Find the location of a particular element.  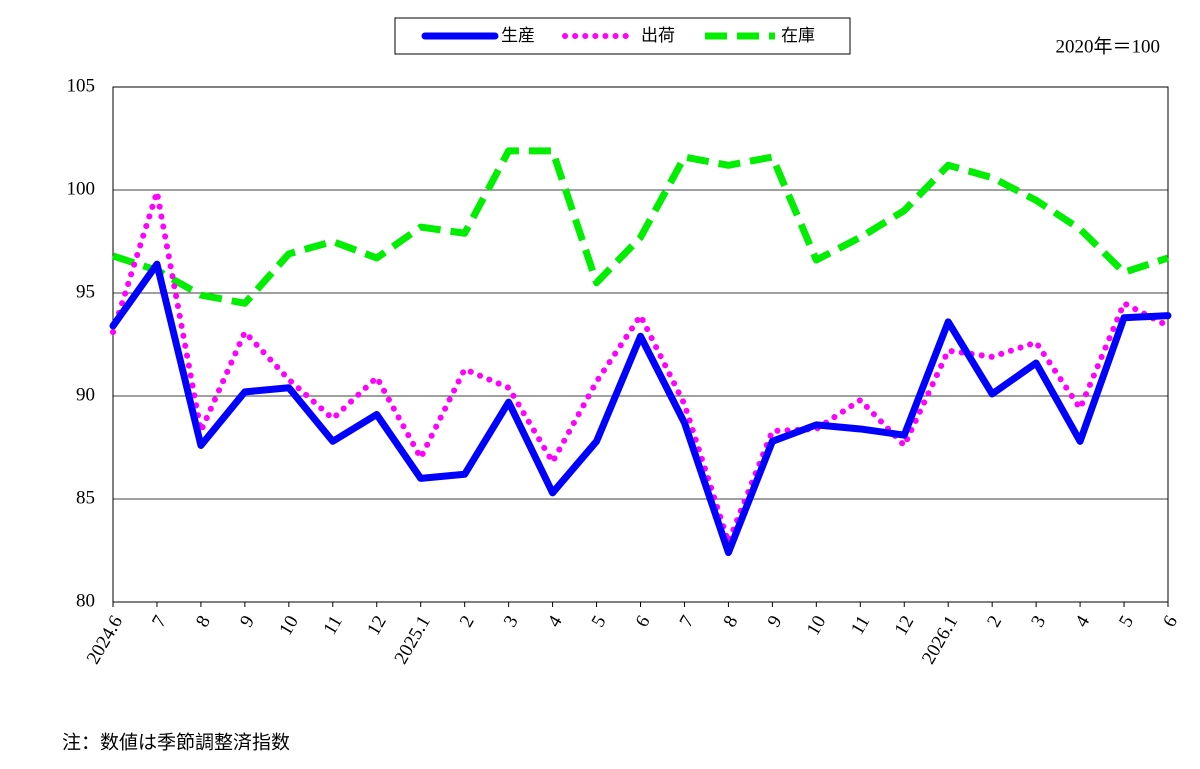

y-tick-label: 85 is located at coordinates (85, 497).